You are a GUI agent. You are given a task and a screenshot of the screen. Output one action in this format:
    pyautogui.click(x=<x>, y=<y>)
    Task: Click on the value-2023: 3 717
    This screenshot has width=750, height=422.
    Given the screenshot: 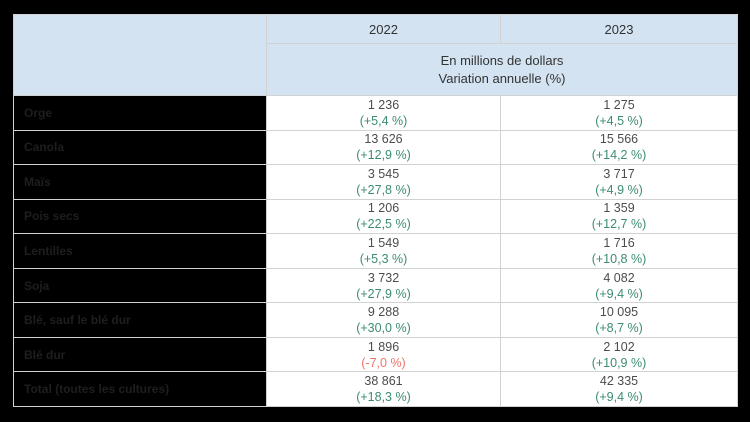 What is the action you would take?
    pyautogui.click(x=619, y=173)
    